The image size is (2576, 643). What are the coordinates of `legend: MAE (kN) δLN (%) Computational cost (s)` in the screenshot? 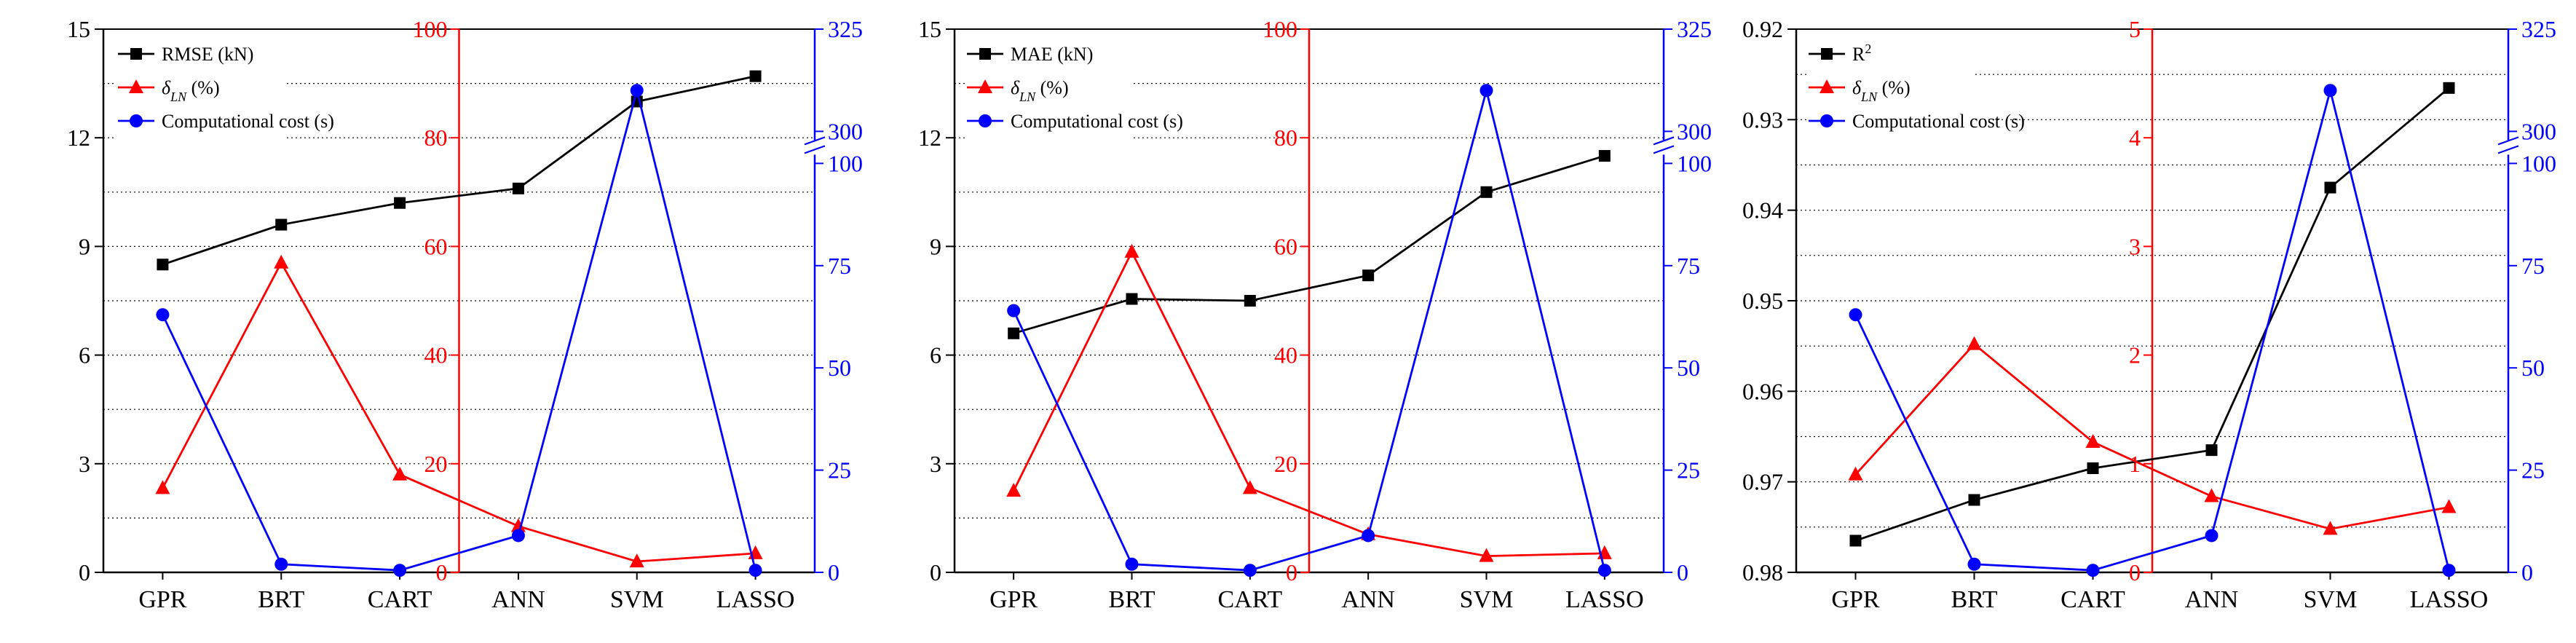 It's located at (1074, 84).